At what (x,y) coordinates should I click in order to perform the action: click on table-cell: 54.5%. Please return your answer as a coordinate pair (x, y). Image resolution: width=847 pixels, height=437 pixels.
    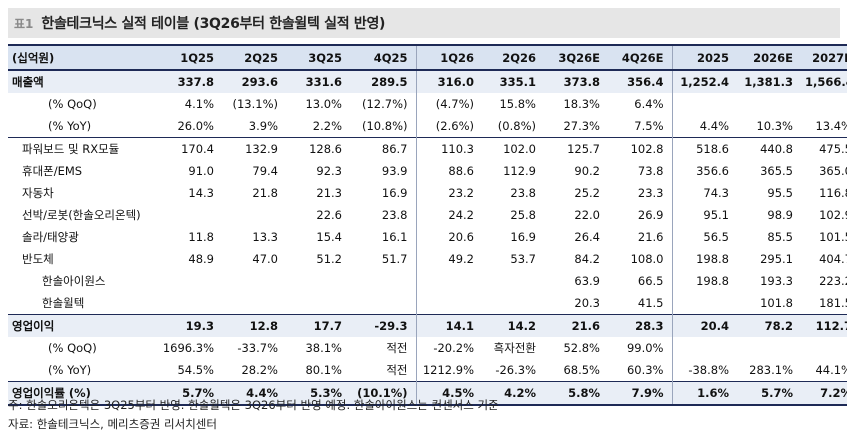
    Looking at the image, I should click on (195, 370).